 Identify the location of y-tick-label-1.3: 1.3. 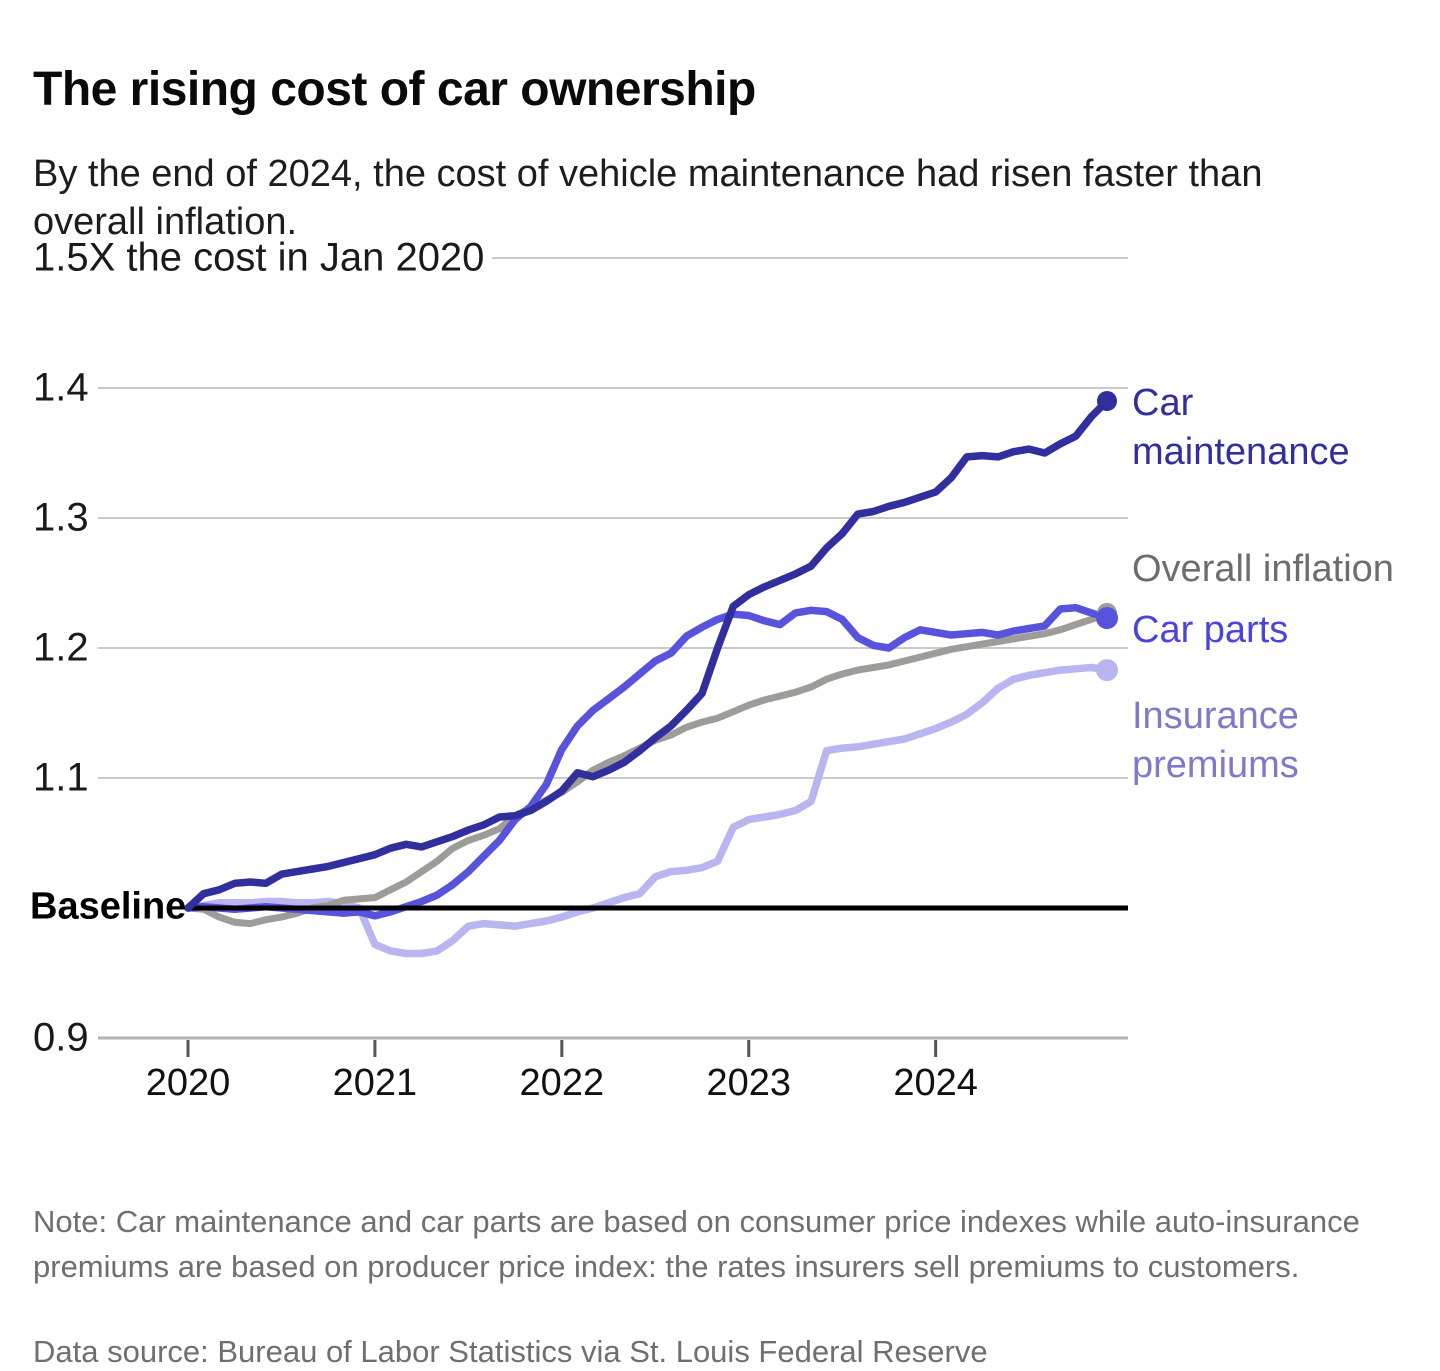
(61, 517).